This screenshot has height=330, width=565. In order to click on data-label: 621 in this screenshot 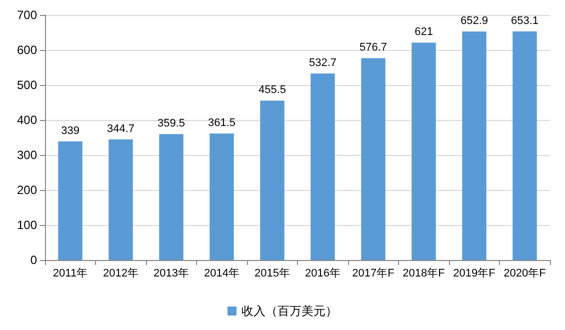, I will do `click(423, 32)`.